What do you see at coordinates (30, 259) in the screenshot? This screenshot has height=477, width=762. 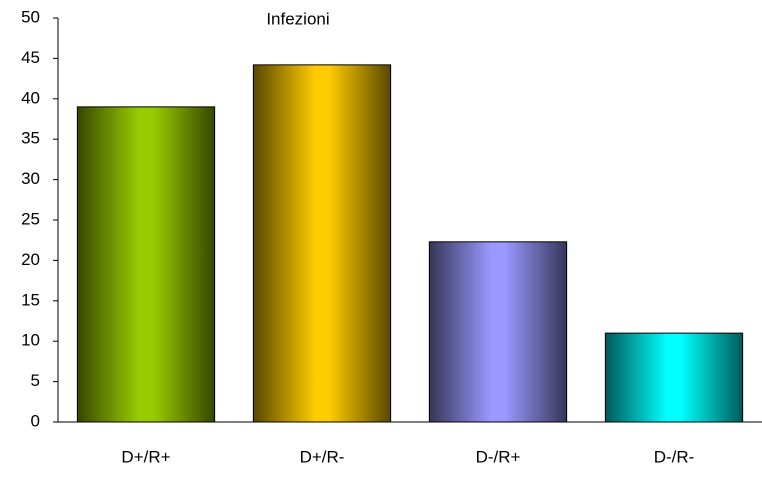 I see `y-tick-label: 20` at bounding box center [30, 259].